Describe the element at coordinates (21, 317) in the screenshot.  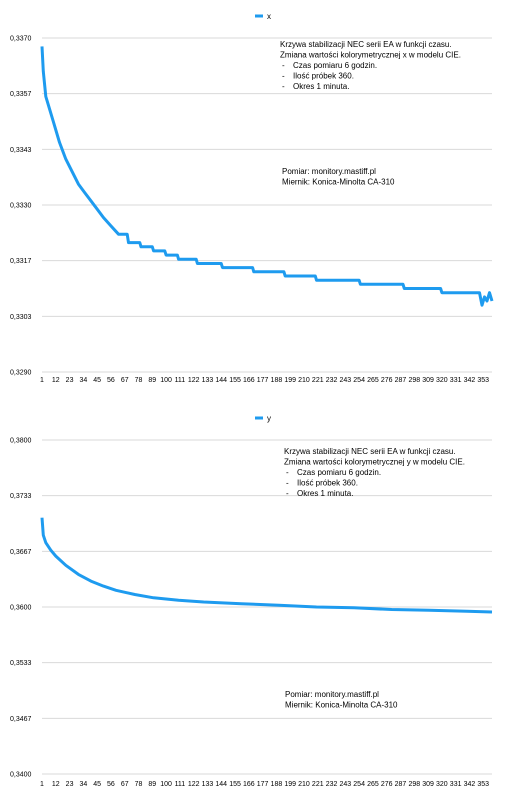
I see `y-tick-label: 0,3303` at that location.